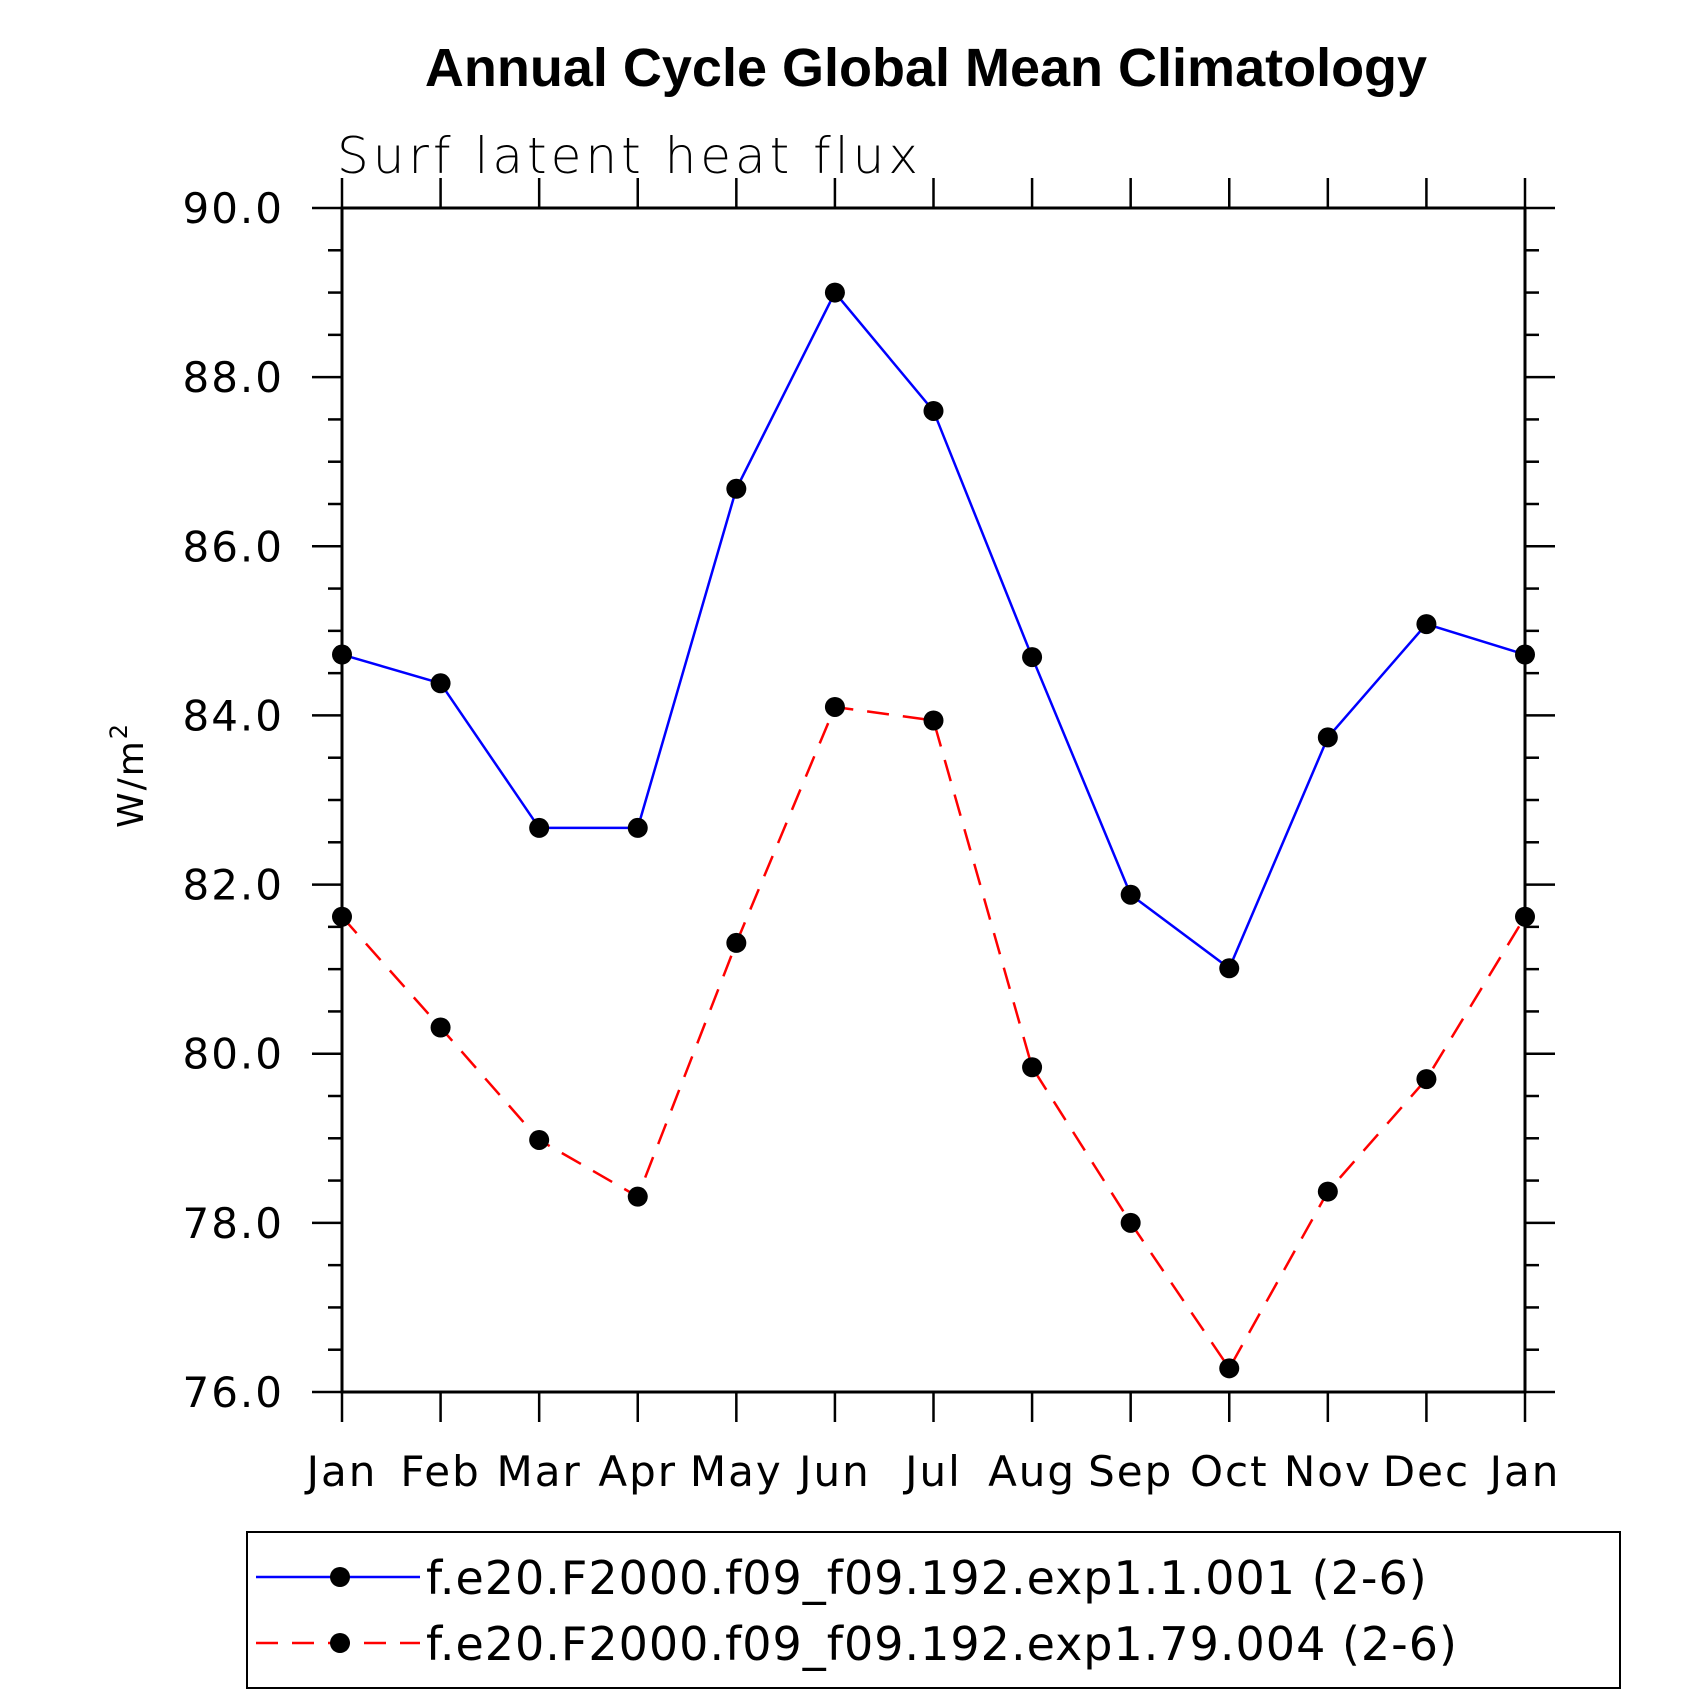 Image resolution: width=1708 pixels, height=1708 pixels. What do you see at coordinates (233, 377) in the screenshot?
I see `y-tick-label: 88.0` at bounding box center [233, 377].